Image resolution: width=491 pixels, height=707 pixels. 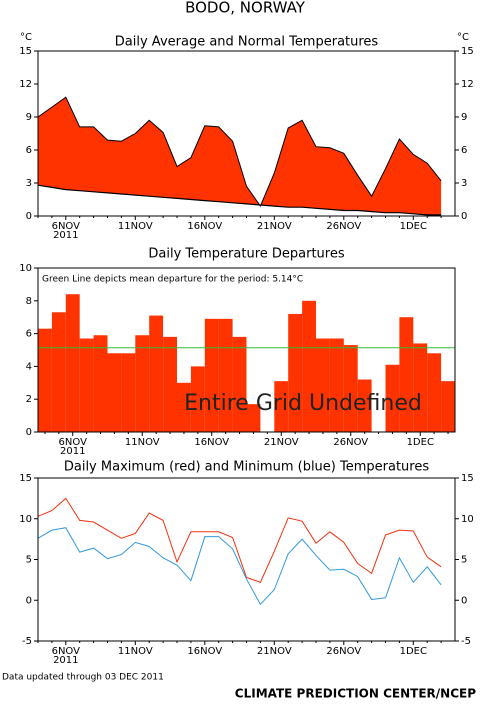 What do you see at coordinates (29, 117) in the screenshot?
I see `y-tick-label: 9` at bounding box center [29, 117].